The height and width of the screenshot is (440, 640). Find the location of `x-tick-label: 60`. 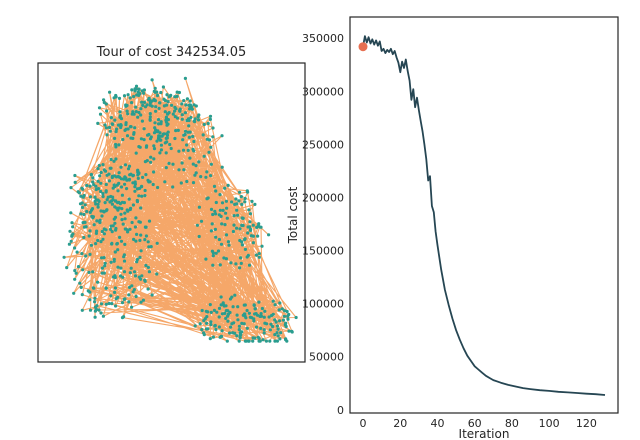

x-tick-label: 60 is located at coordinates (475, 423).